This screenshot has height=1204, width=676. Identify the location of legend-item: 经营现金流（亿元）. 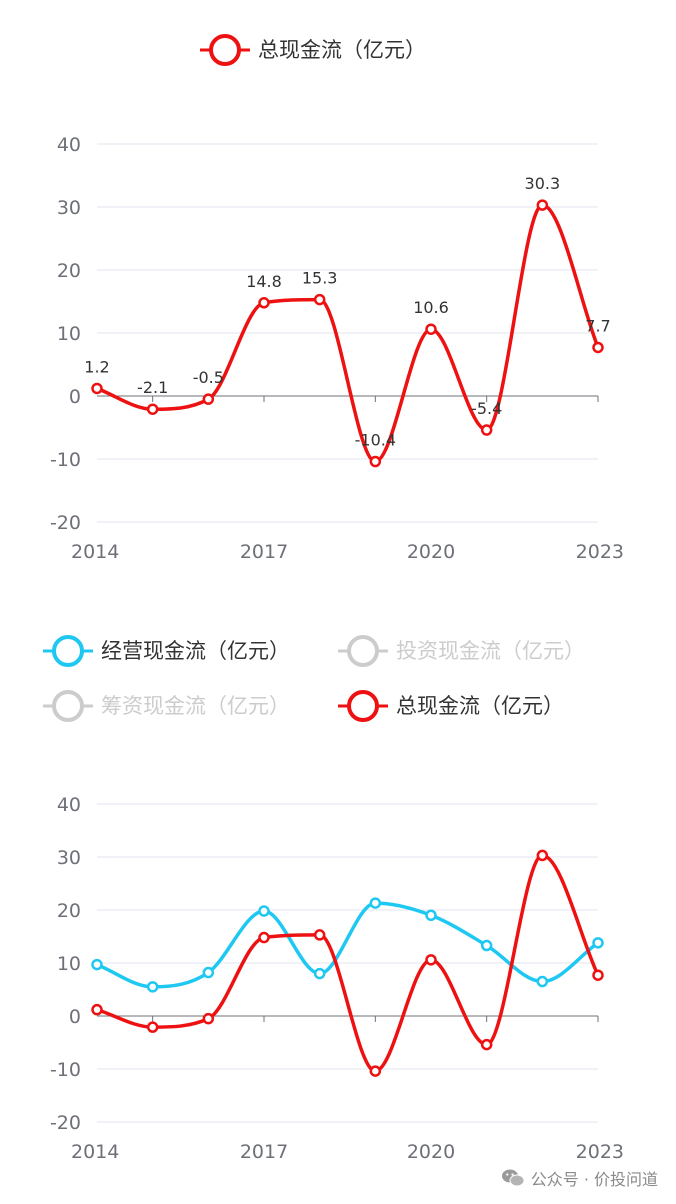
(166, 651).